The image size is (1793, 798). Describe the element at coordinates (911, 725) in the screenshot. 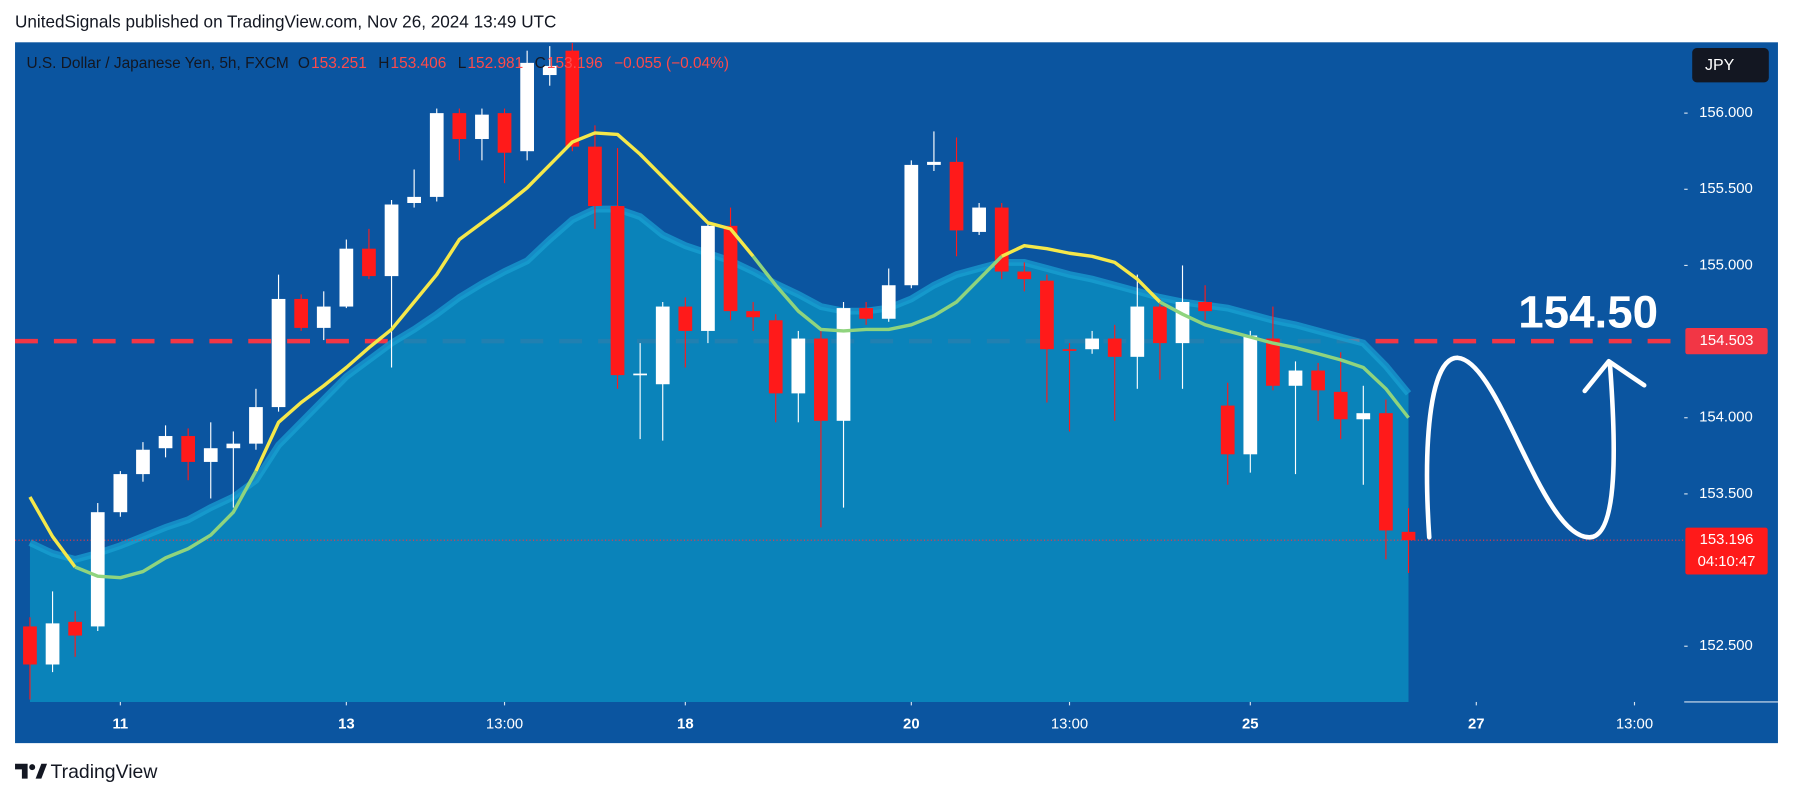

I see `x-tick-label: 20` at that location.